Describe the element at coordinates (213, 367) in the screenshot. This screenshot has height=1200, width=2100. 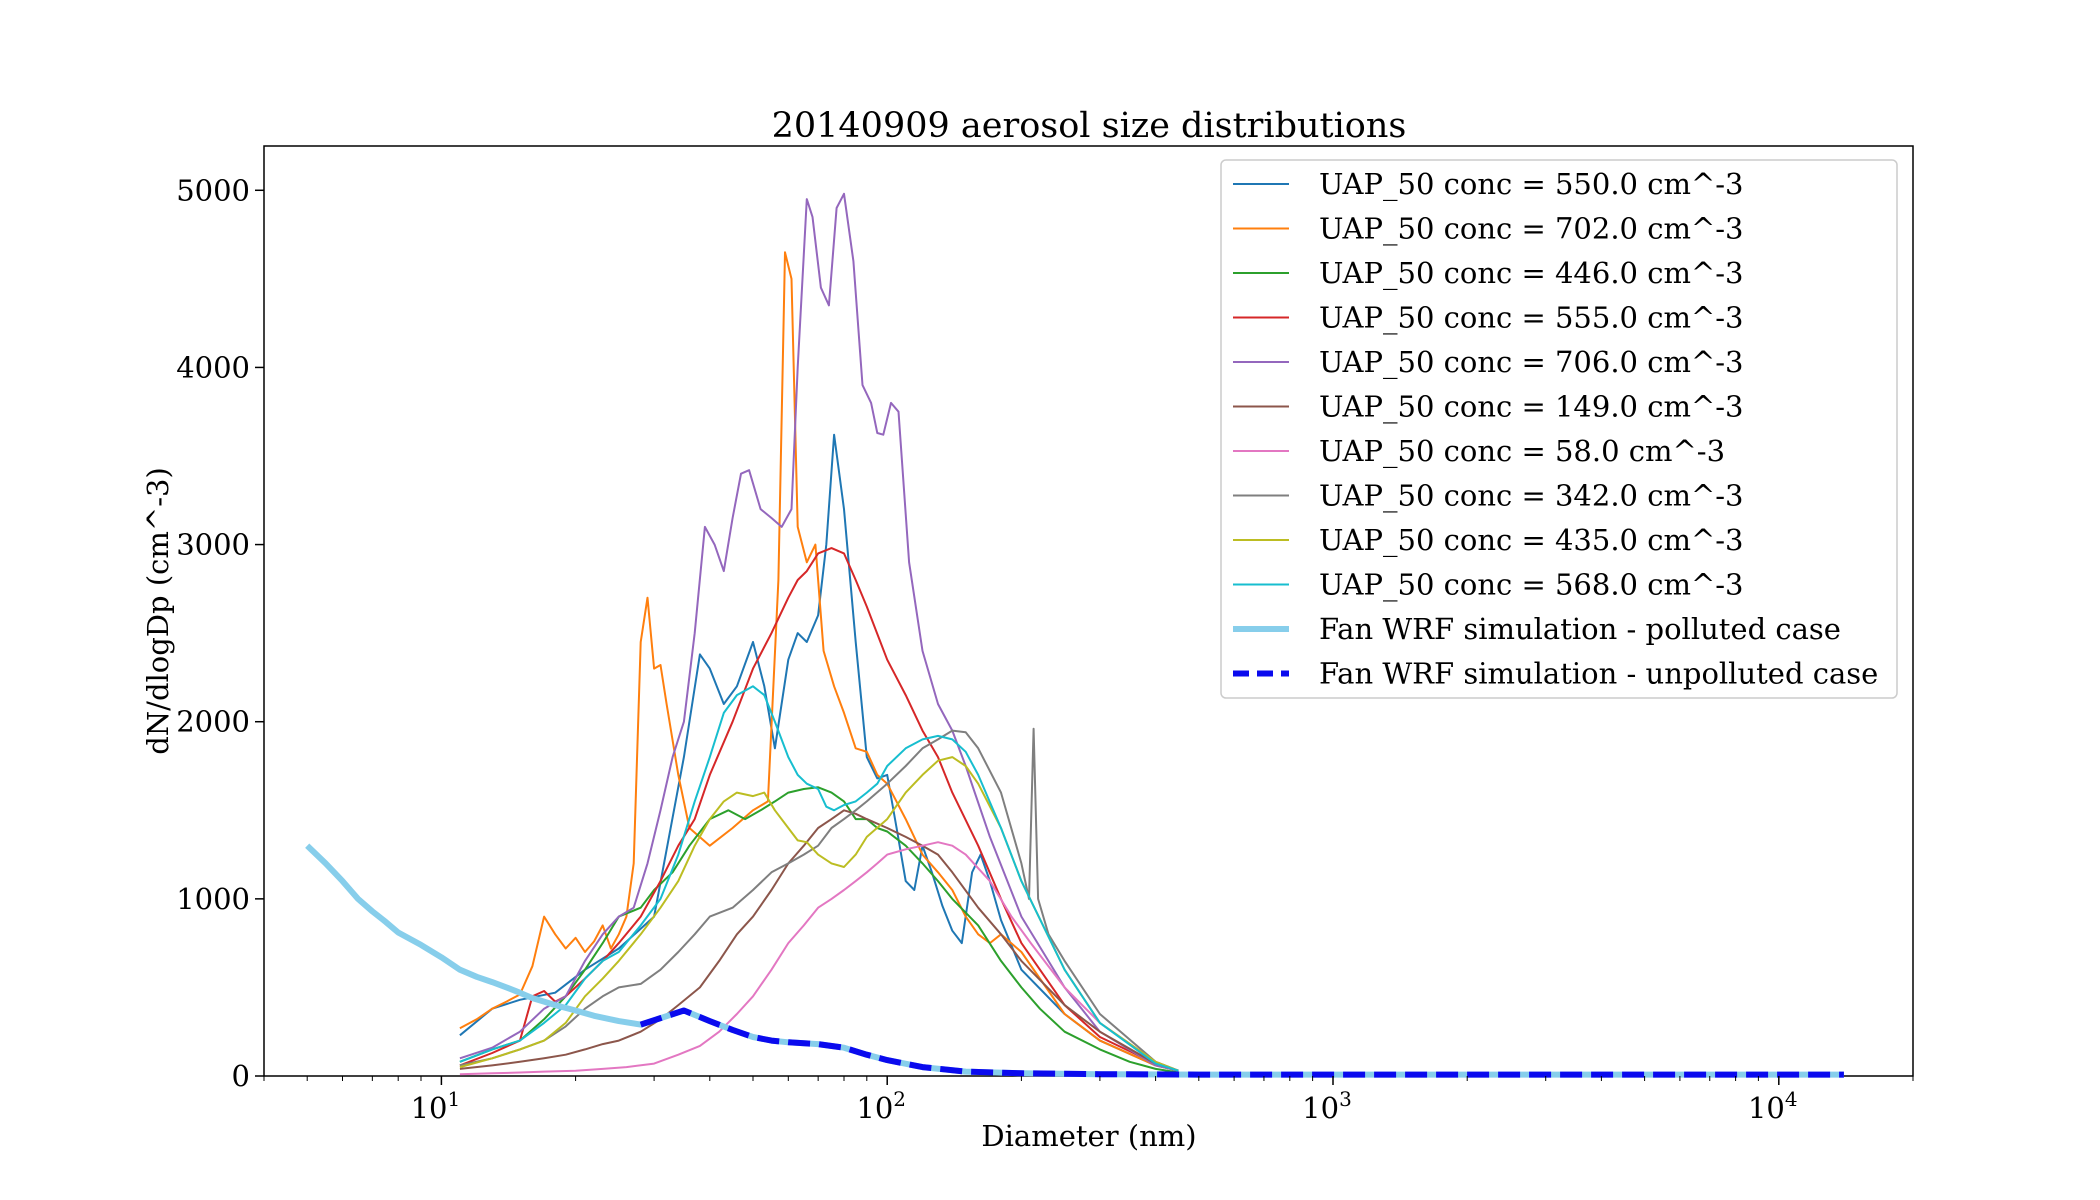
I see `y-tick-label: 4000` at that location.